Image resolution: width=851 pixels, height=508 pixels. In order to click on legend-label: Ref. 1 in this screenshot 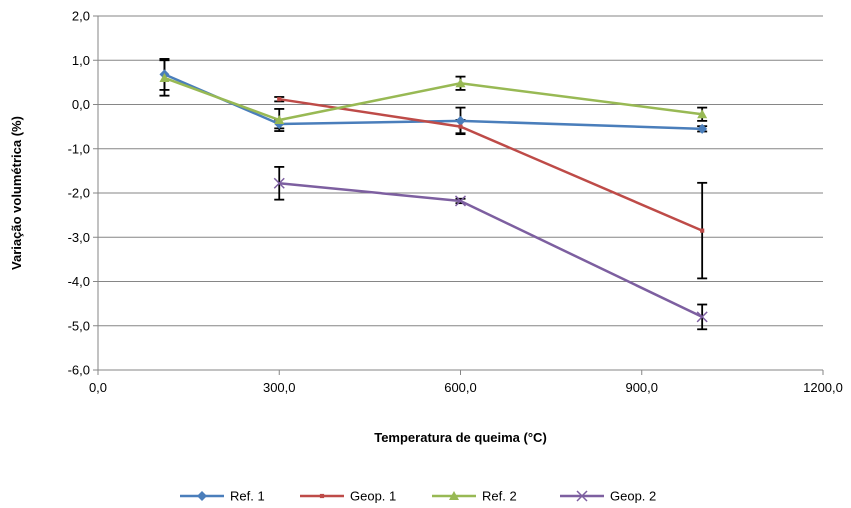, I will do `click(247, 496)`.